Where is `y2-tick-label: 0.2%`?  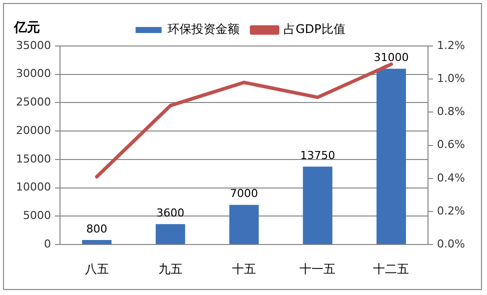
y2-tick-label: 0.2% is located at coordinates (451, 211).